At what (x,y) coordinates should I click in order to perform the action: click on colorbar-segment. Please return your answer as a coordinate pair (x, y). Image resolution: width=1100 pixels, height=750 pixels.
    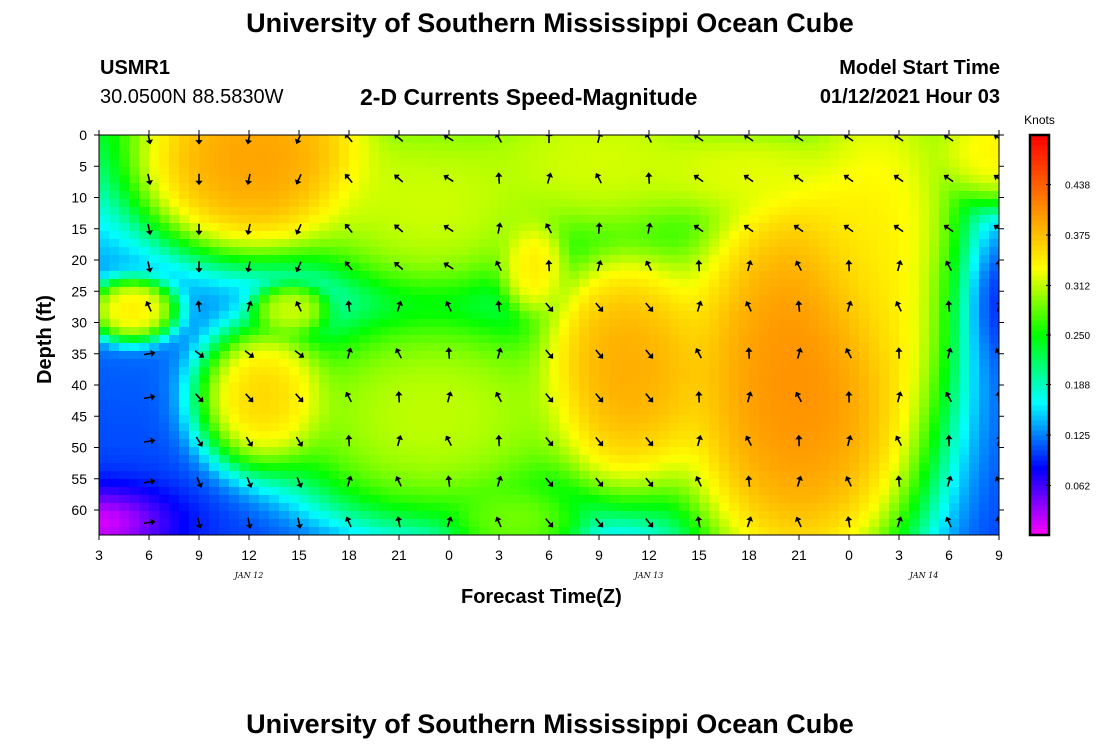
    Looking at the image, I should click on (1039, 308).